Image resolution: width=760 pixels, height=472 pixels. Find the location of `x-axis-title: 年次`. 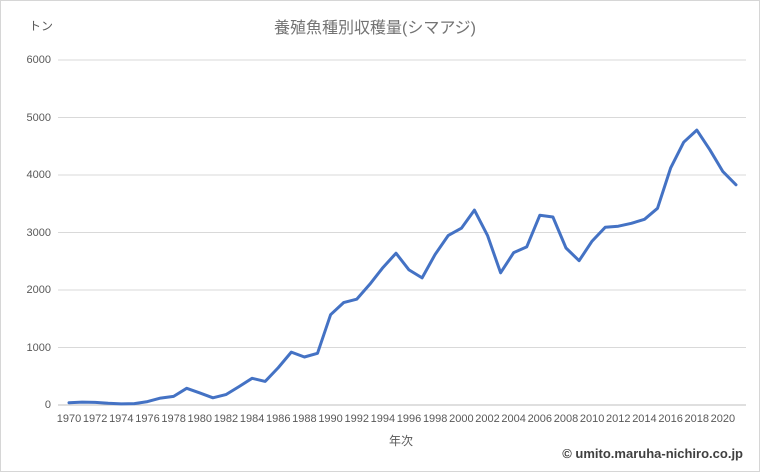

x-axis-title: 年次 is located at coordinates (400, 441).